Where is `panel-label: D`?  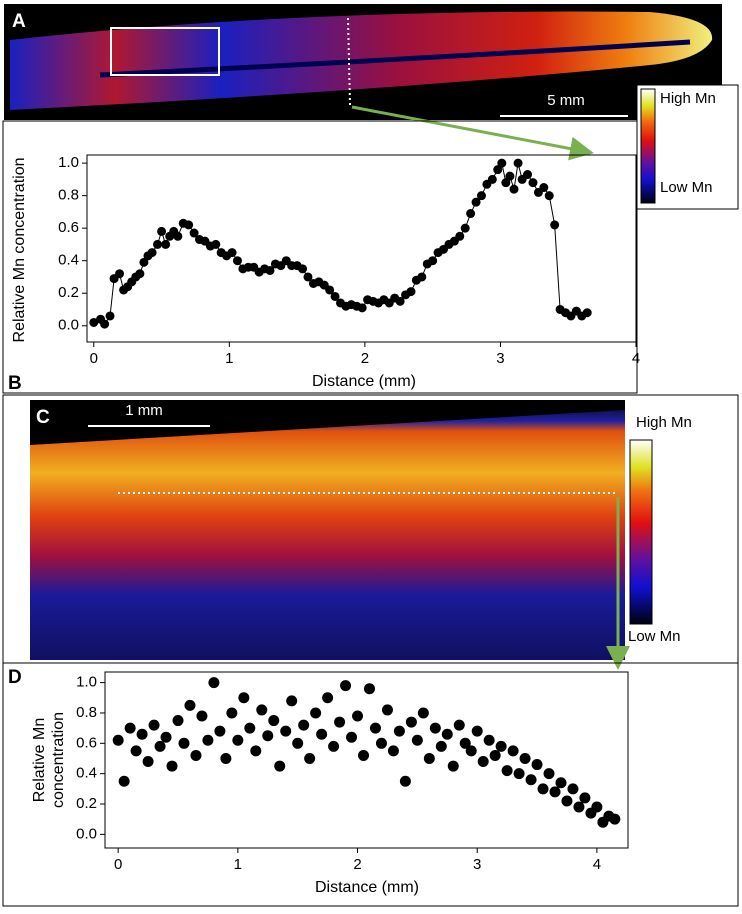
panel-label: D is located at coordinates (15, 677).